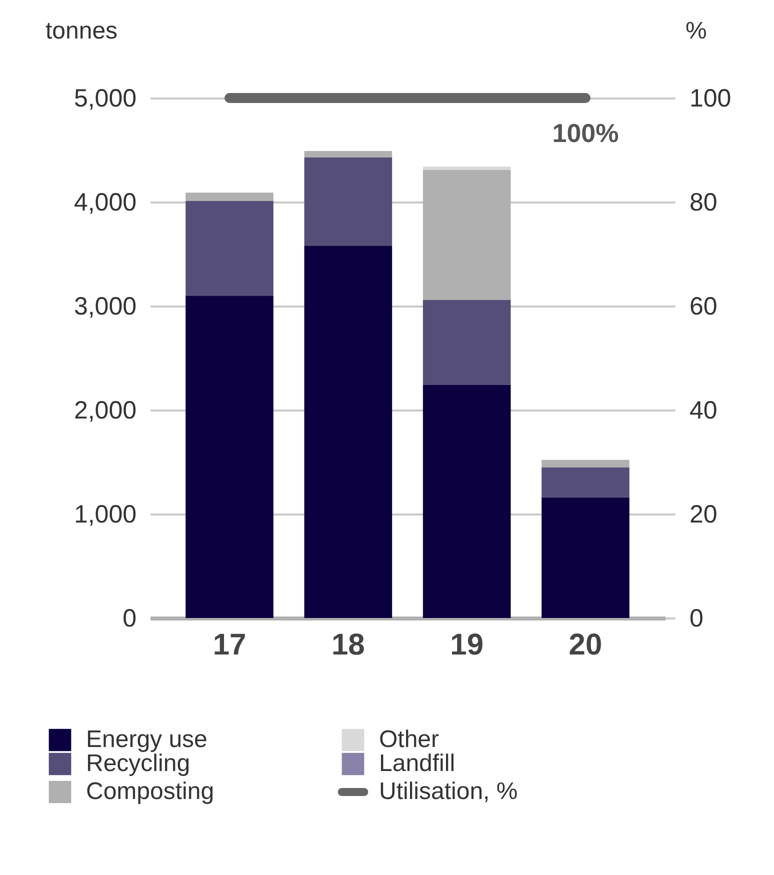 The width and height of the screenshot is (774, 875). I want to click on legend-label: Other, so click(409, 739).